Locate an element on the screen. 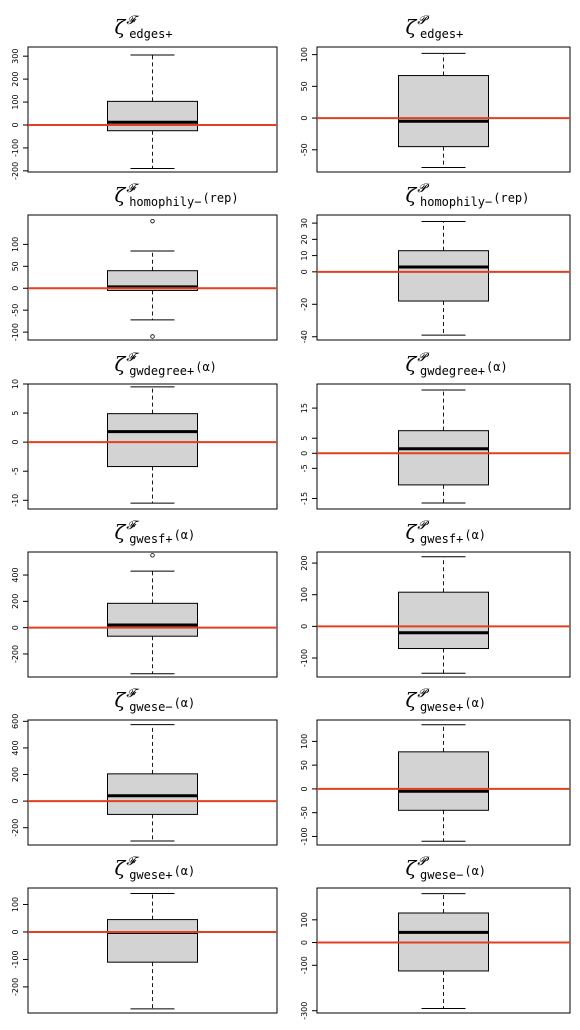 The image size is (580, 1030). y-tick-label: -40 is located at coordinates (304, 336).